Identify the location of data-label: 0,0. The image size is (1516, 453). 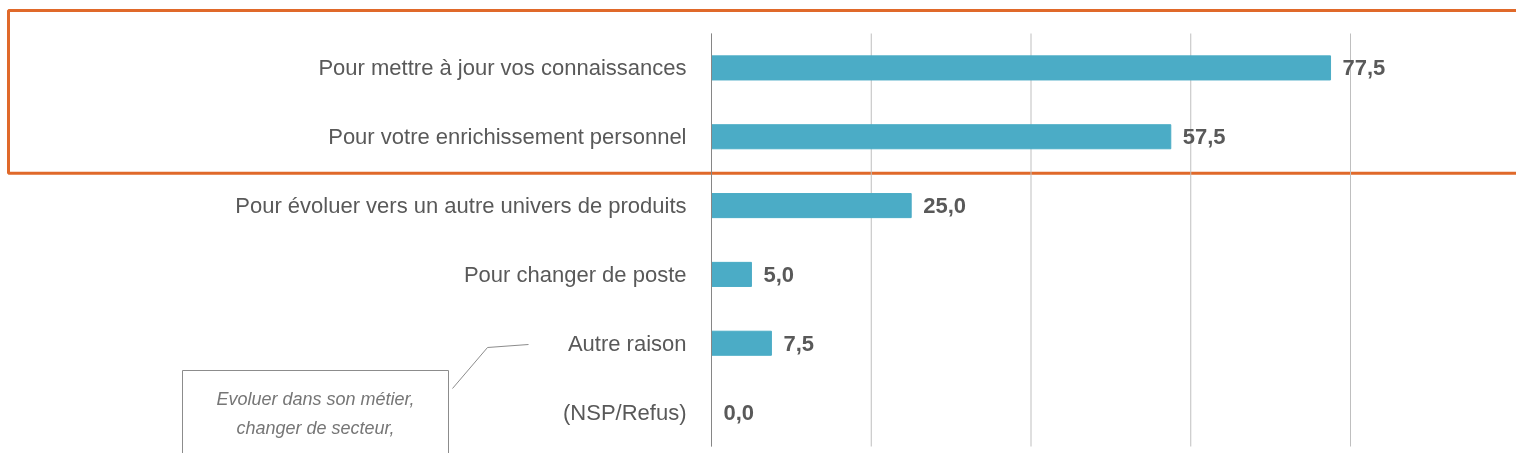
(739, 412).